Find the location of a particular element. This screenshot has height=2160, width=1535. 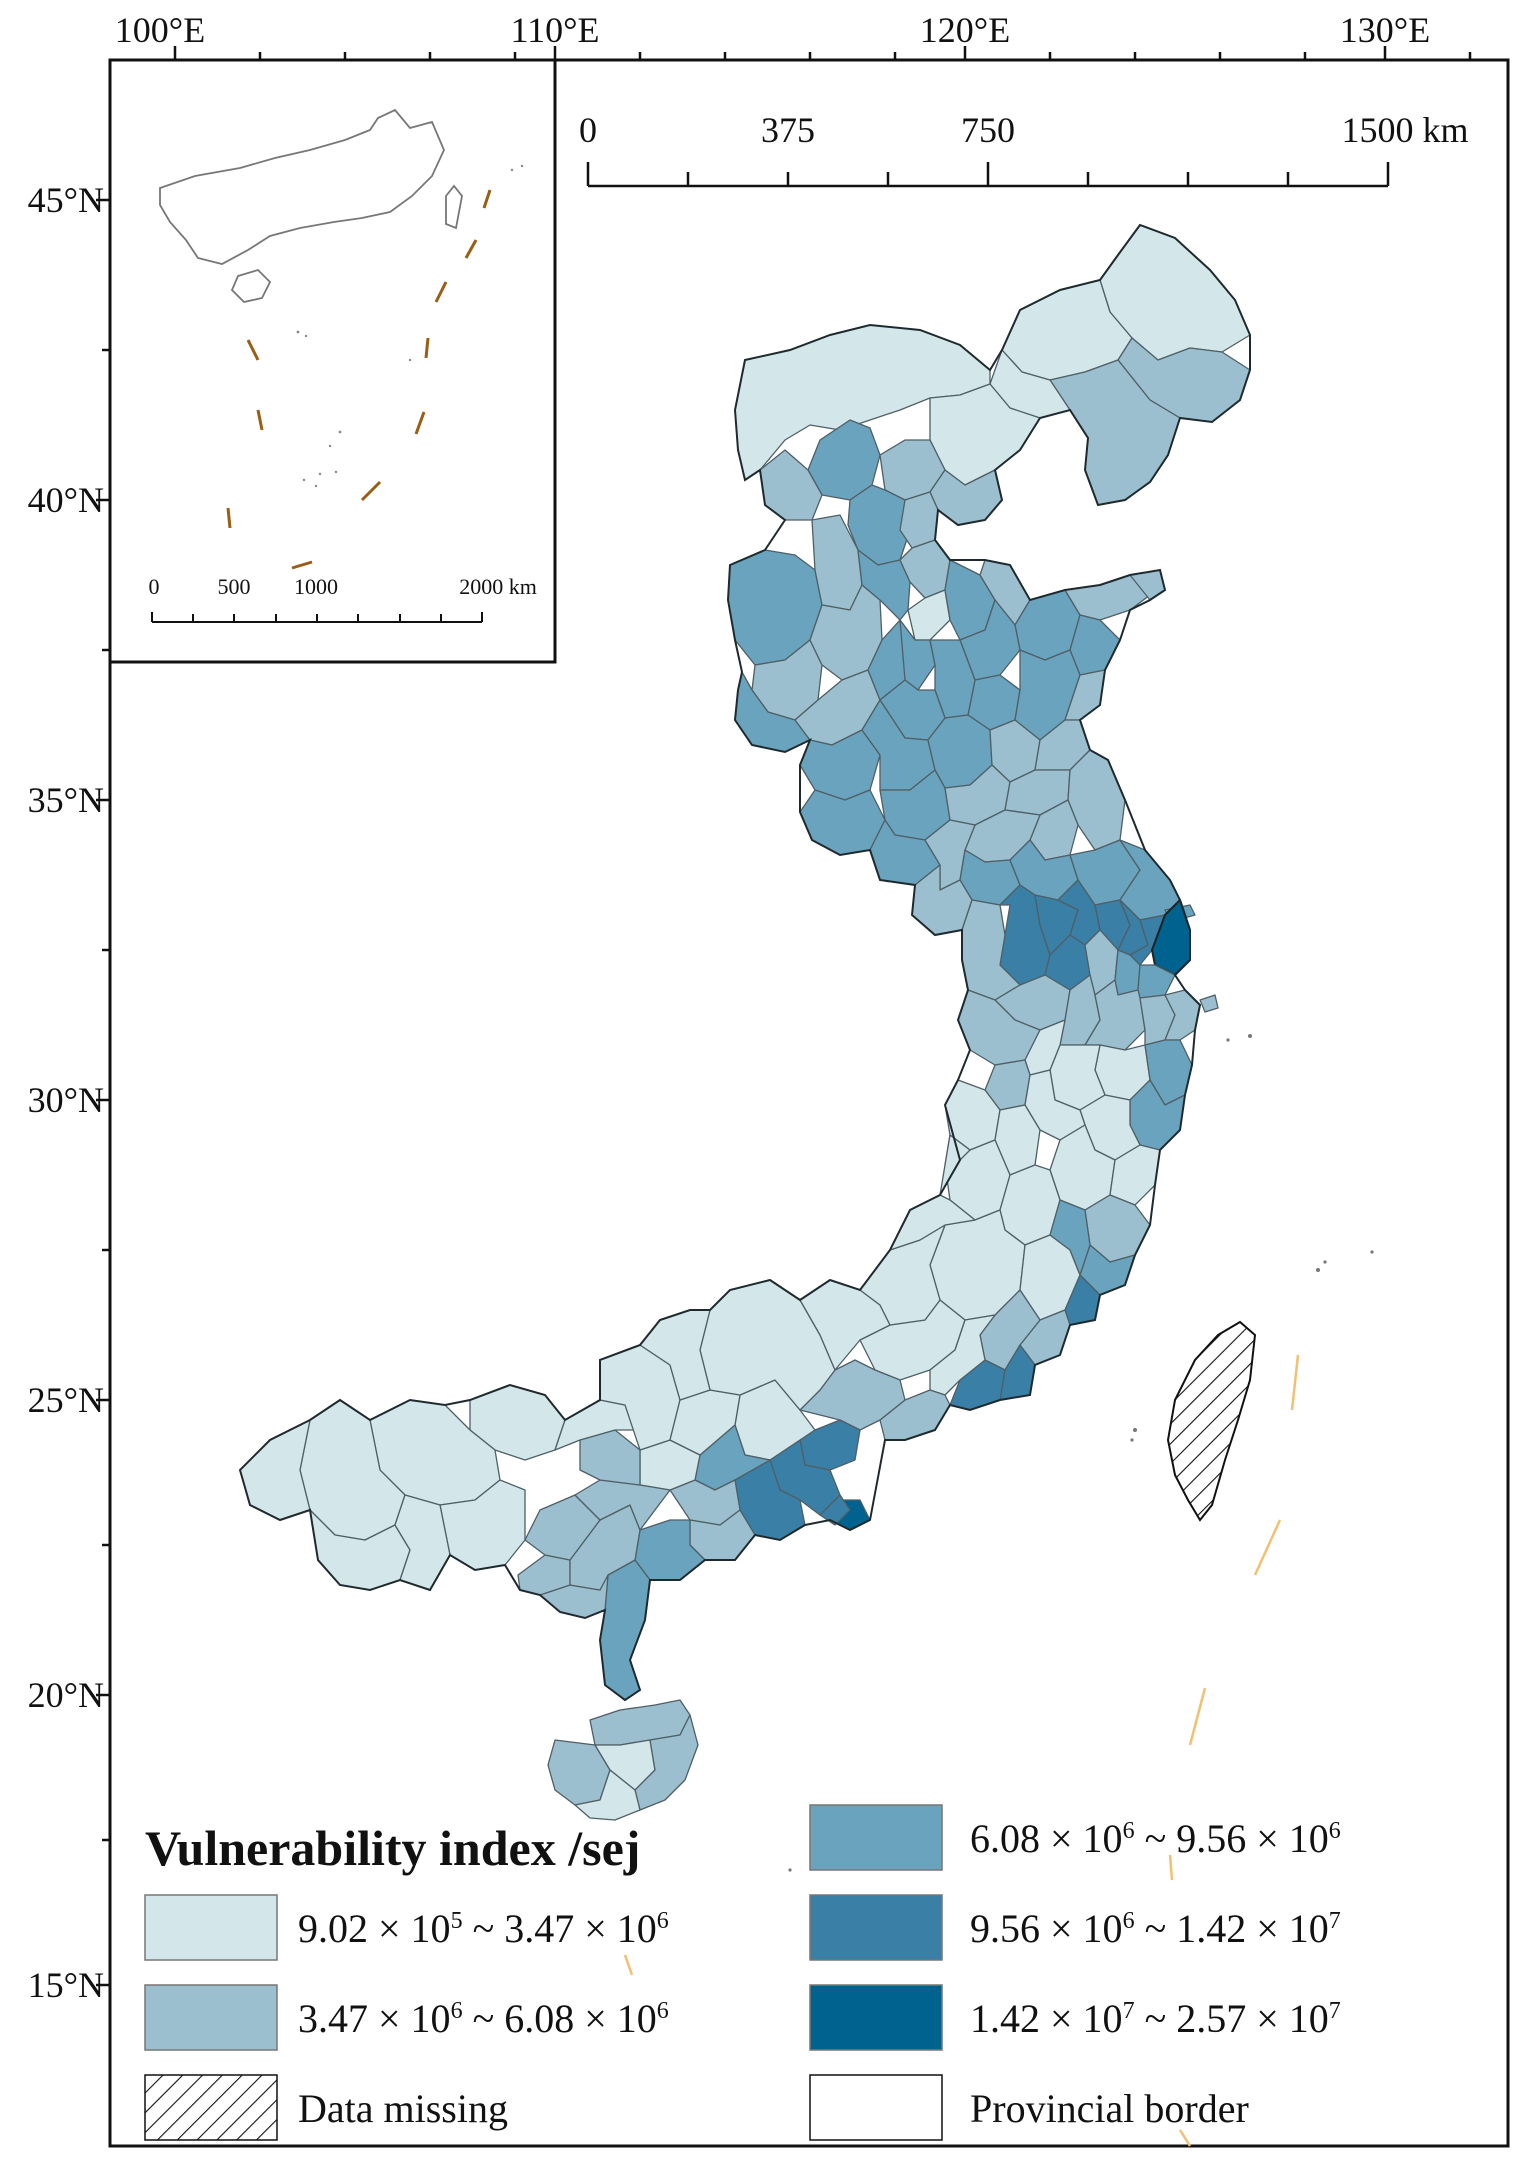

legend-swatch-missing is located at coordinates (211, 2107).